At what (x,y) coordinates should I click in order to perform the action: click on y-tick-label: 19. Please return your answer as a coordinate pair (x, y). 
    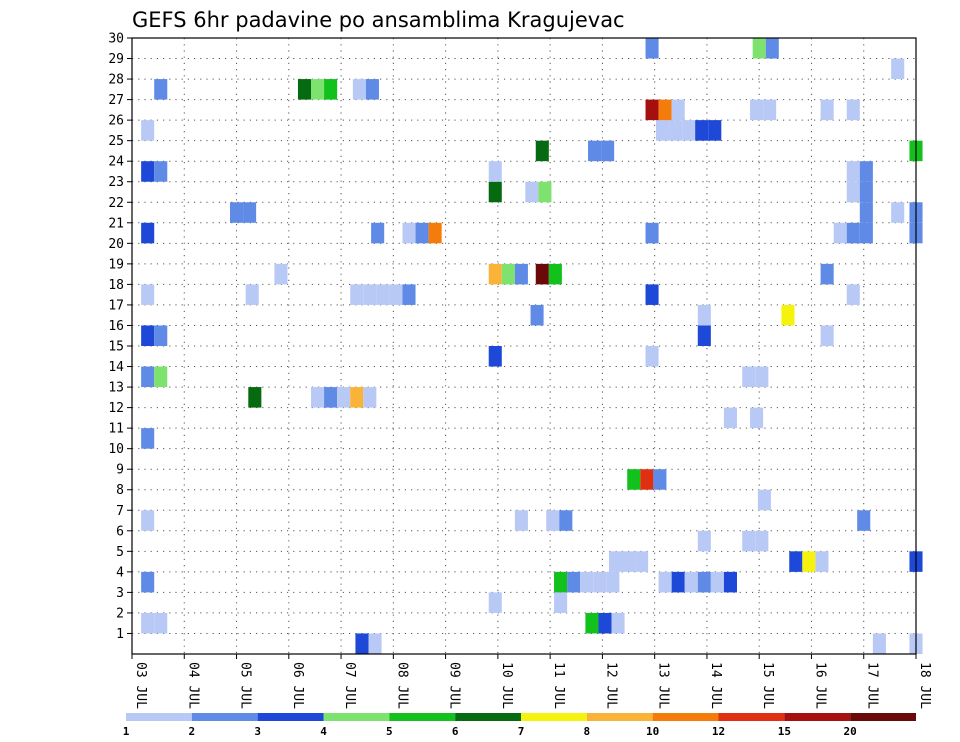
    Looking at the image, I should click on (116, 264).